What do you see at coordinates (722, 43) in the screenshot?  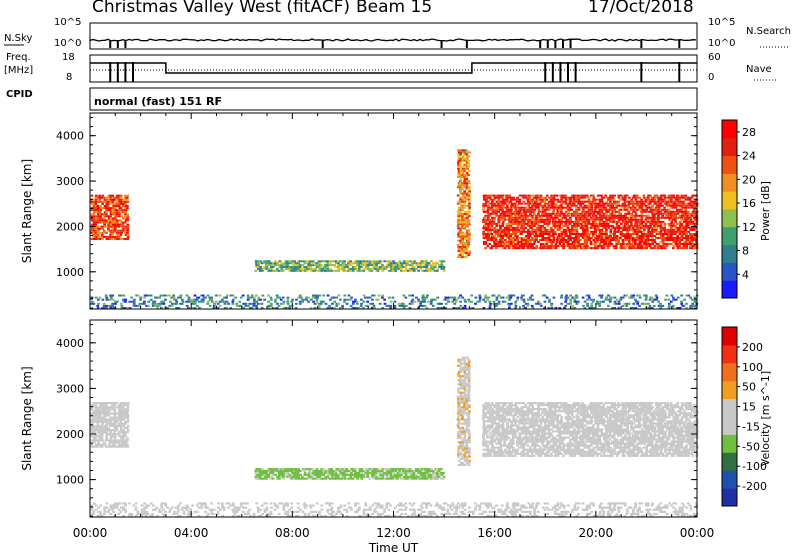 I see `noise-tick-bottom-right: 10^0` at bounding box center [722, 43].